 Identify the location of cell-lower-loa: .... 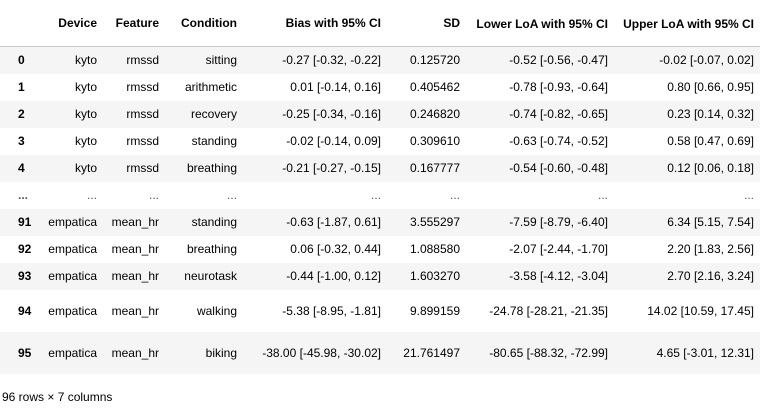
(602, 195).